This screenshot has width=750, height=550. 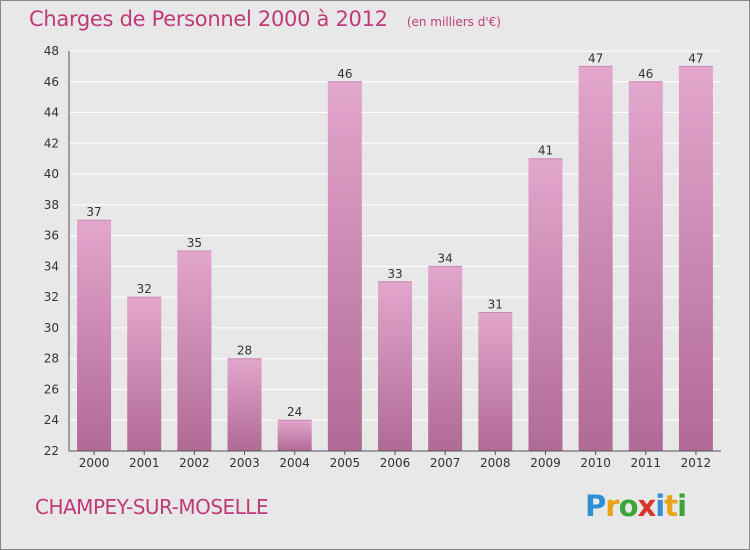 I want to click on bar-value-label: 34, so click(x=445, y=258).